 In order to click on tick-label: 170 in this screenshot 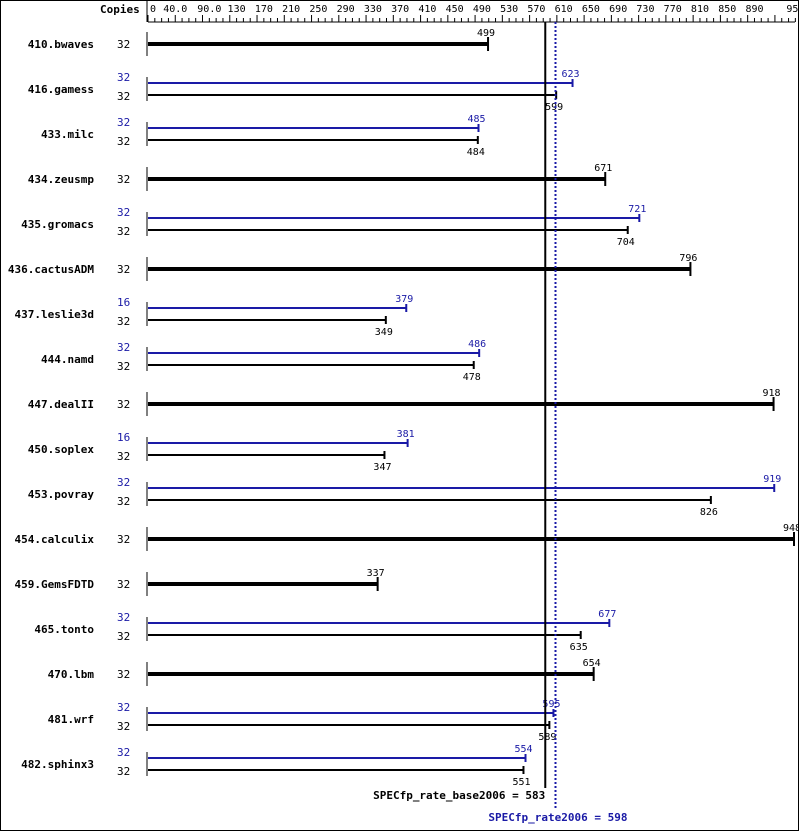, I will do `click(264, 9)`.